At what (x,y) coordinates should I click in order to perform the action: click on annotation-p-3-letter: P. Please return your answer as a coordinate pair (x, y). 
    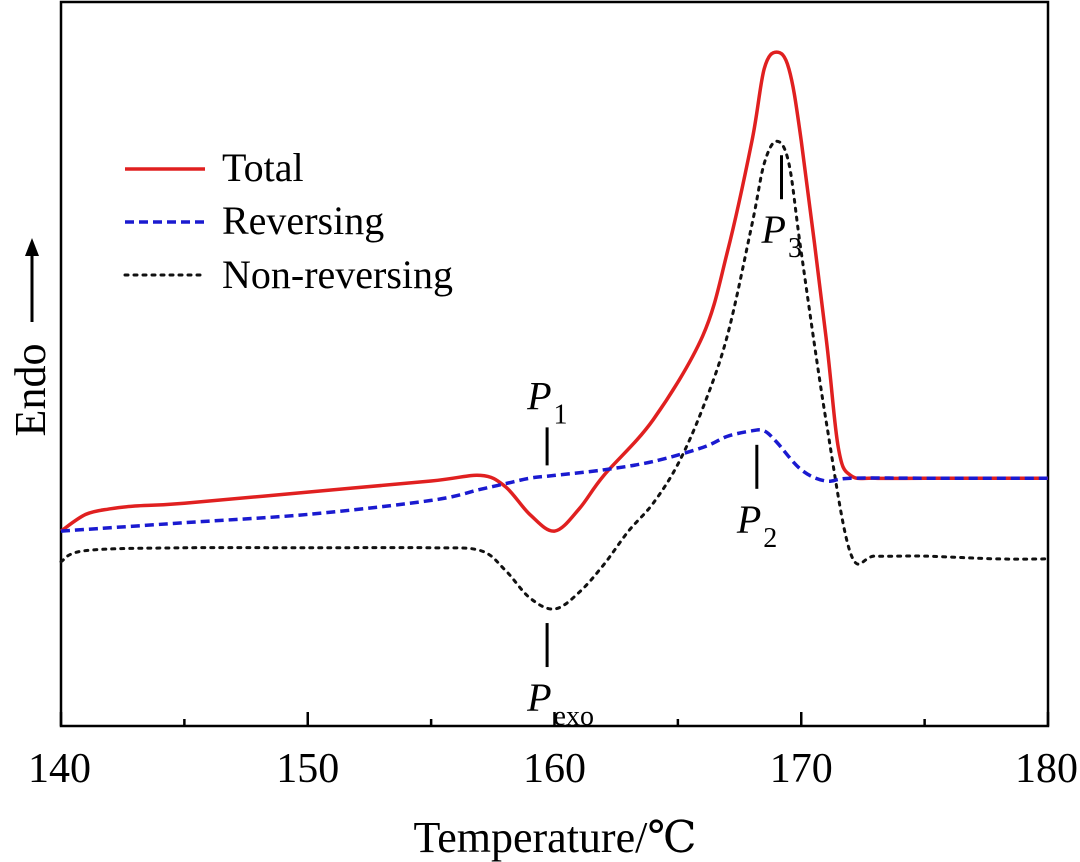
    Looking at the image, I should click on (773, 229).